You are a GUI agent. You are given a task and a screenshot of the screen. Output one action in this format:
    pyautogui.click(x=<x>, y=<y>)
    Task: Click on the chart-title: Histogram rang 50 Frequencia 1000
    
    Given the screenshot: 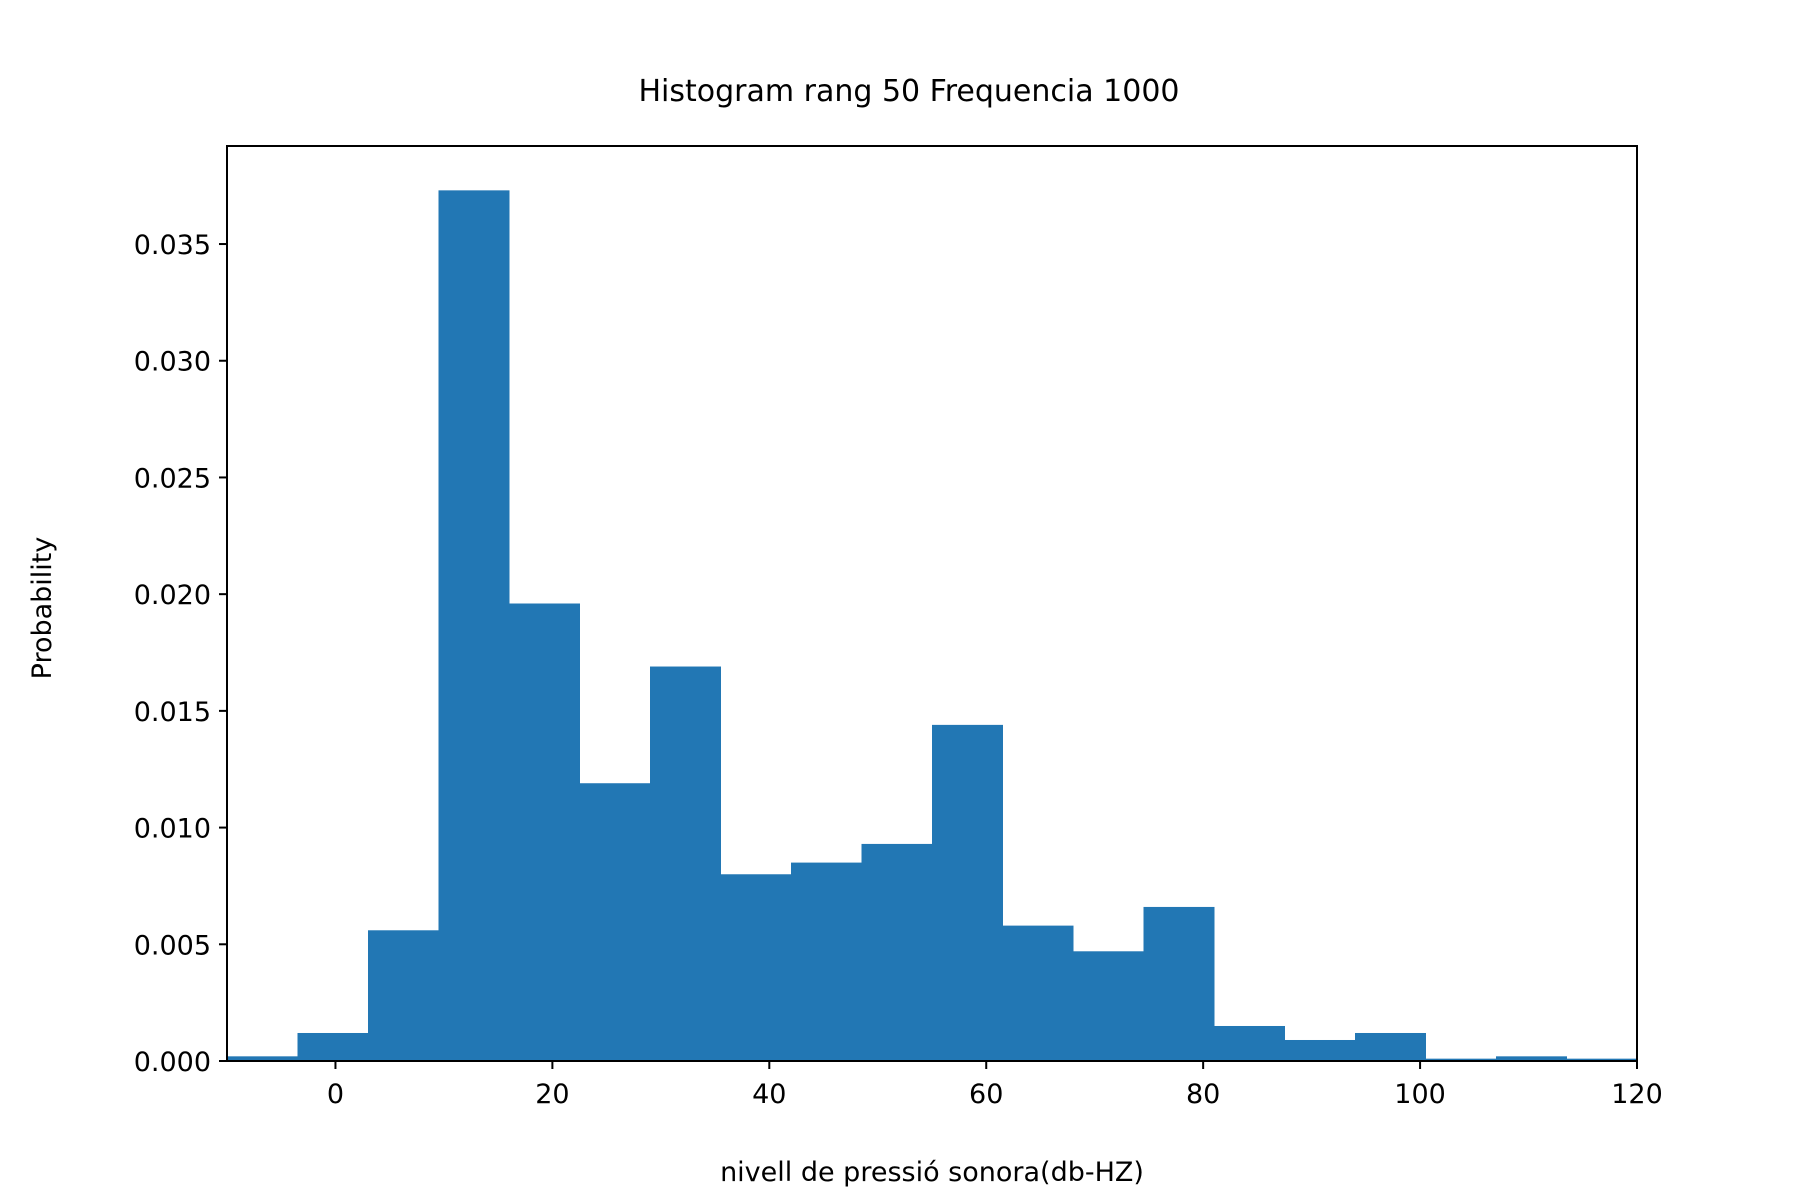 What is the action you would take?
    pyautogui.click(x=908, y=91)
    